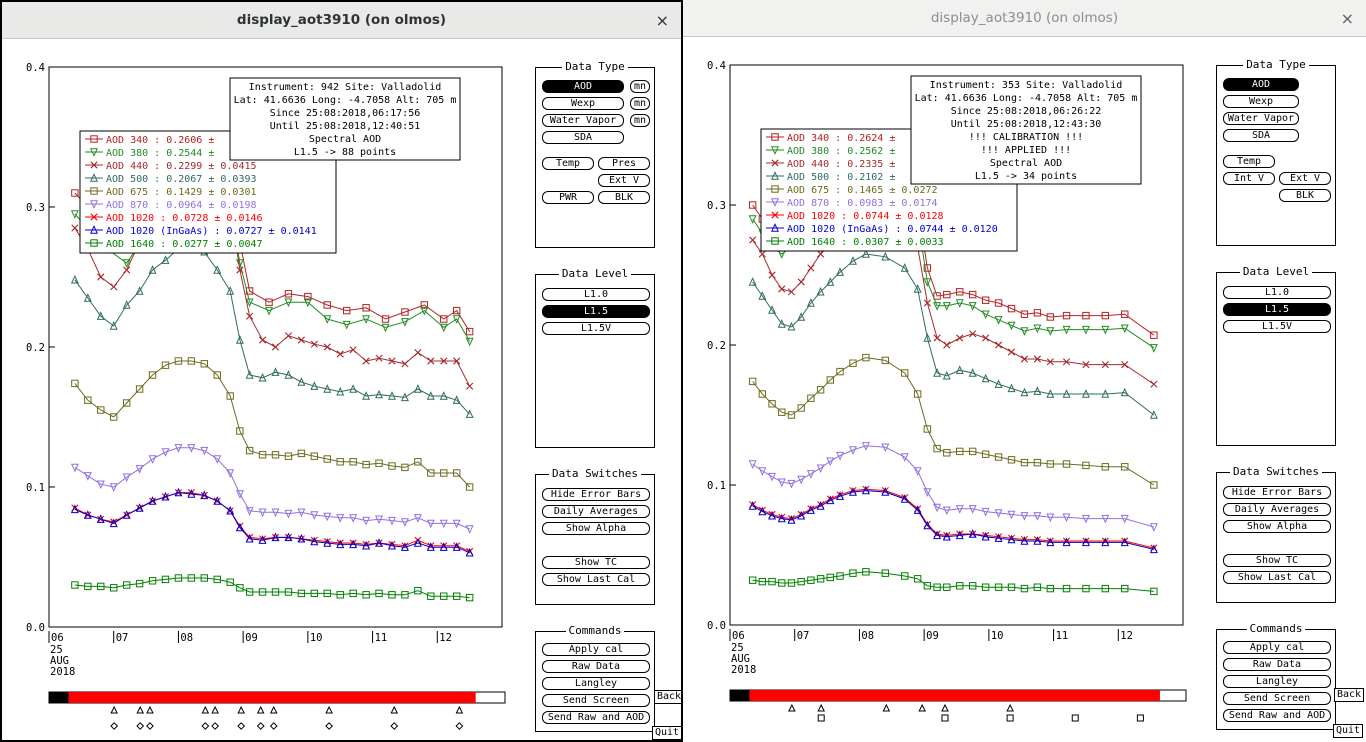  What do you see at coordinates (1024, 18) in the screenshot?
I see `titlebar-right: display_aot3910 (on olmos) ×` at bounding box center [1024, 18].